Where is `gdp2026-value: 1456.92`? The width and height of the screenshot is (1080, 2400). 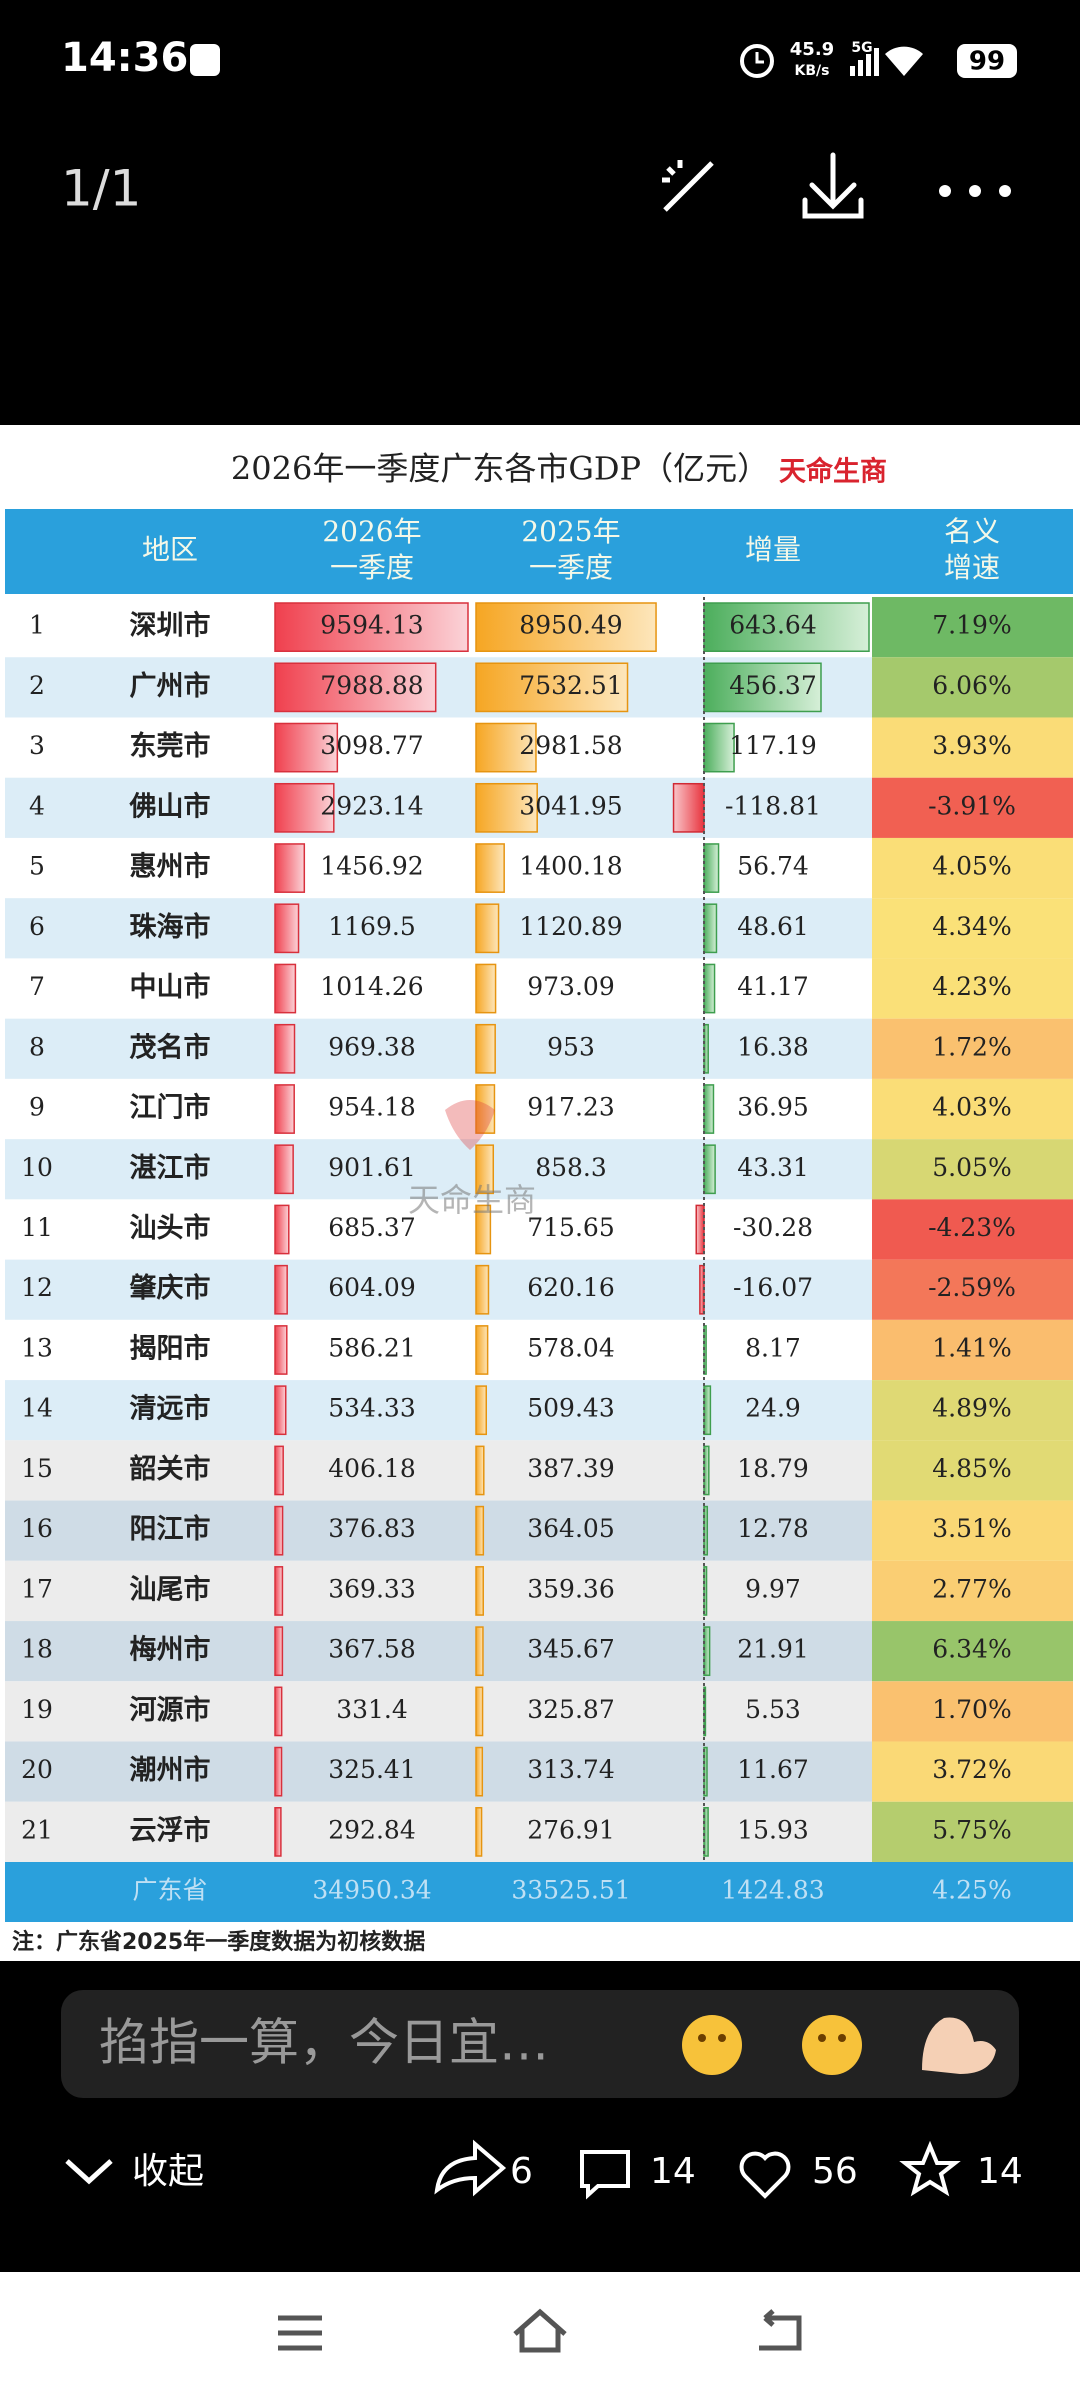 gdp2026-value: 1456.92 is located at coordinates (371, 866).